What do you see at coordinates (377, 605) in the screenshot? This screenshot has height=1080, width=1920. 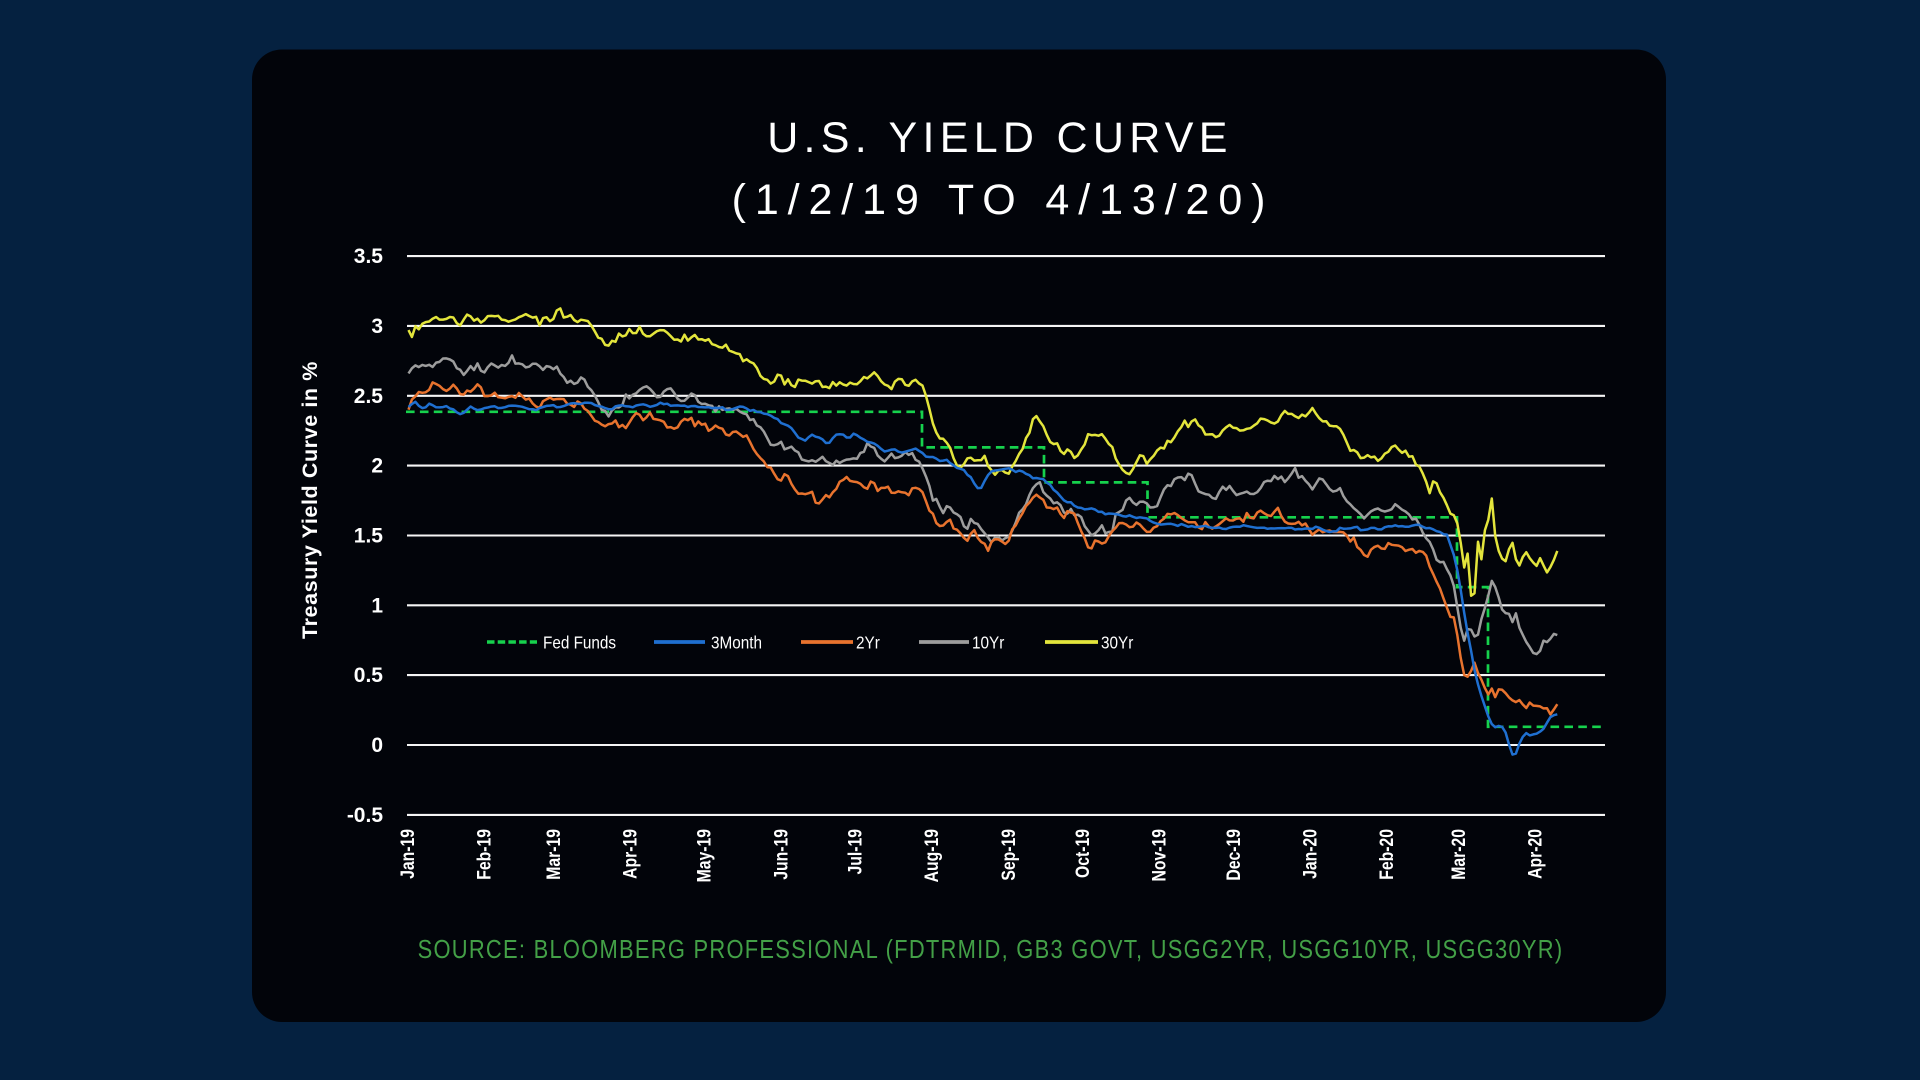 I see `svg-text: 1` at bounding box center [377, 605].